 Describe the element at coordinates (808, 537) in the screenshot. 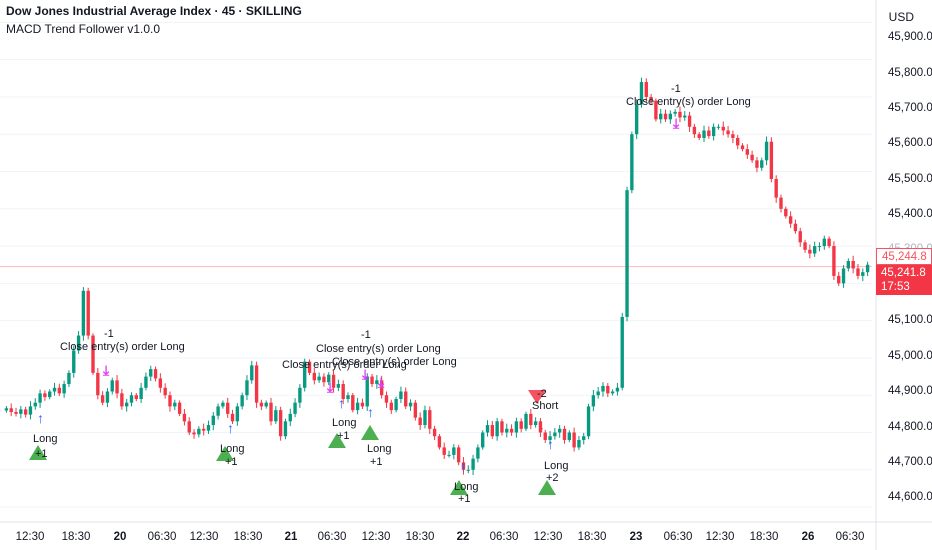

I see `time-tick-day: 26` at that location.